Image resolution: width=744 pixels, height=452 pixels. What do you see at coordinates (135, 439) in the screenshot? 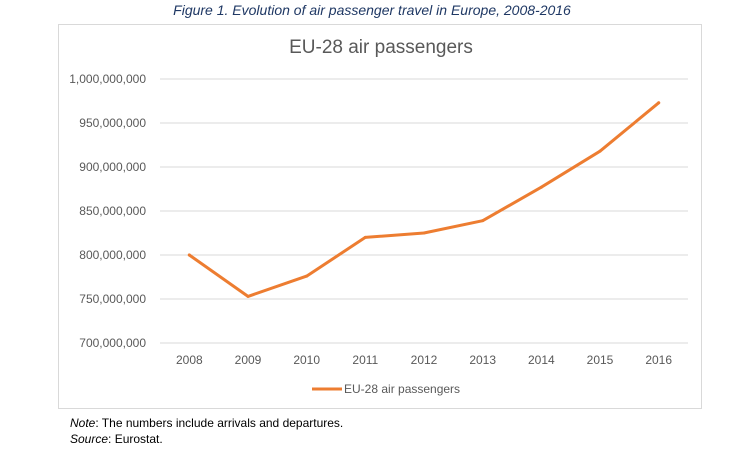
I see `source-text: : Eurostat.` at bounding box center [135, 439].